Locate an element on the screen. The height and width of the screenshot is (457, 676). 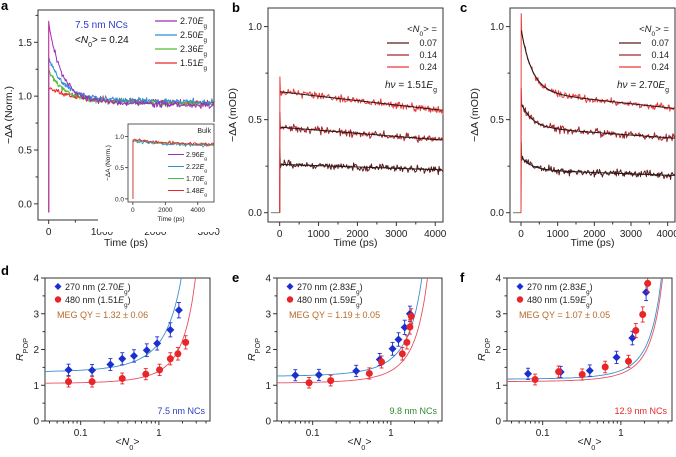
meg-qy-label: MEG QY = 1.32 ± 0.06 is located at coordinates (102, 315).